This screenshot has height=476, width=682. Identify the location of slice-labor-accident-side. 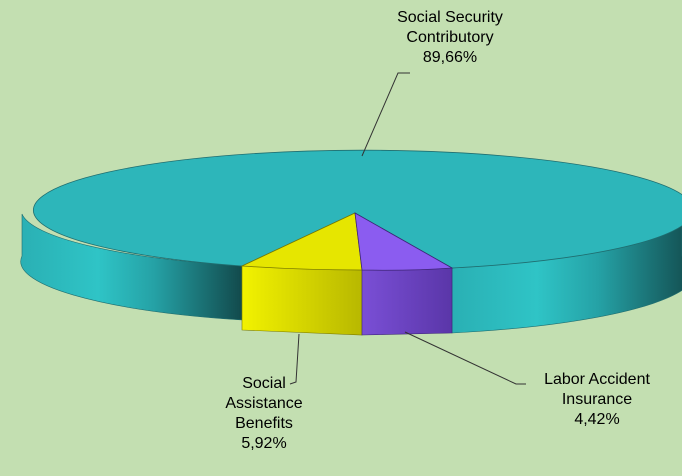
(407, 301).